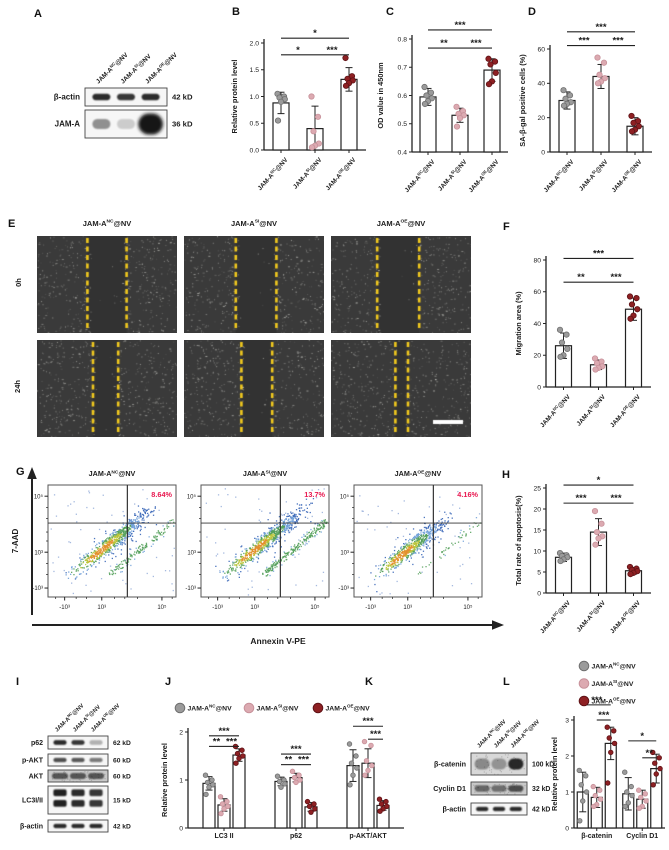  What do you see at coordinates (278, 641) in the screenshot?
I see `svg-text: Annexin V-PE` at bounding box center [278, 641].